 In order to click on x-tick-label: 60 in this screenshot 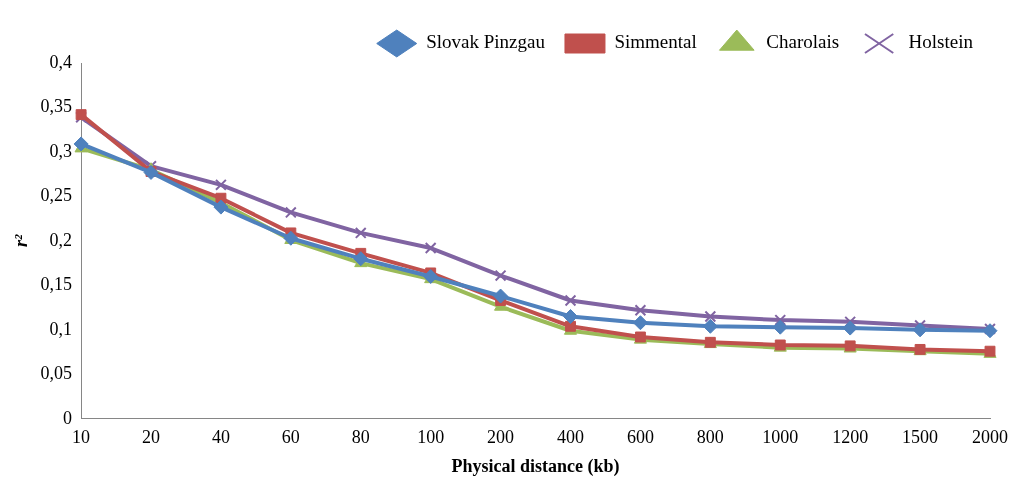, I will do `click(290, 437)`.